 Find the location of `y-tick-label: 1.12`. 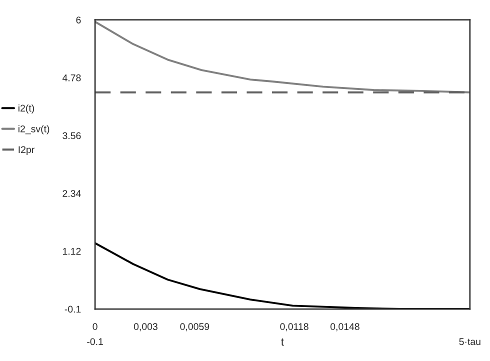

y-tick-label: 1.12 is located at coordinates (71, 251).